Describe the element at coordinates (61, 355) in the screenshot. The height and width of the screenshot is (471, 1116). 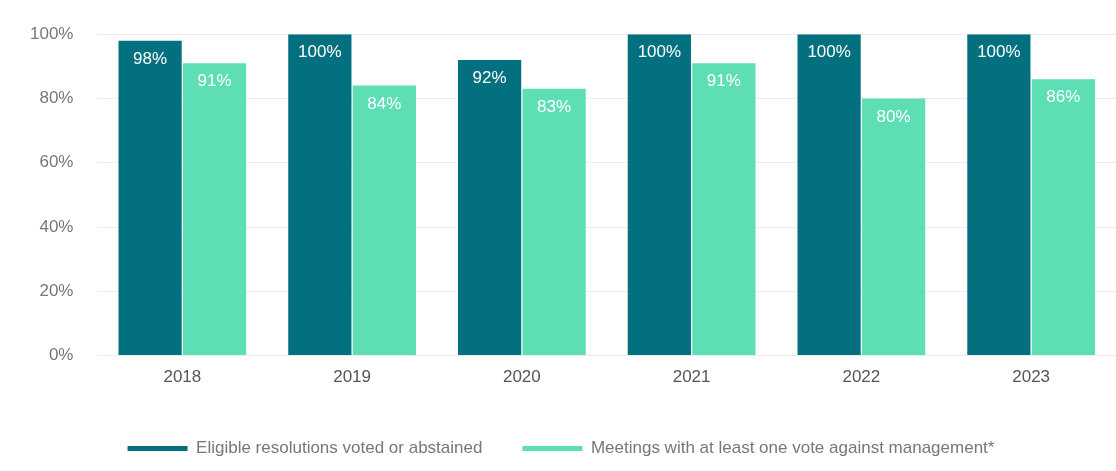
I see `y-tick-label: 0%` at that location.